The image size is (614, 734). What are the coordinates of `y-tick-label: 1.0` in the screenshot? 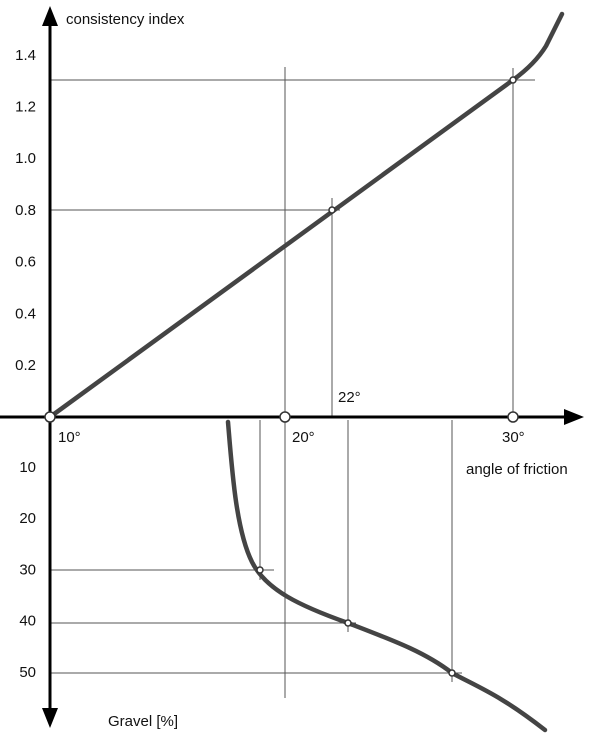 It's located at (25, 158).